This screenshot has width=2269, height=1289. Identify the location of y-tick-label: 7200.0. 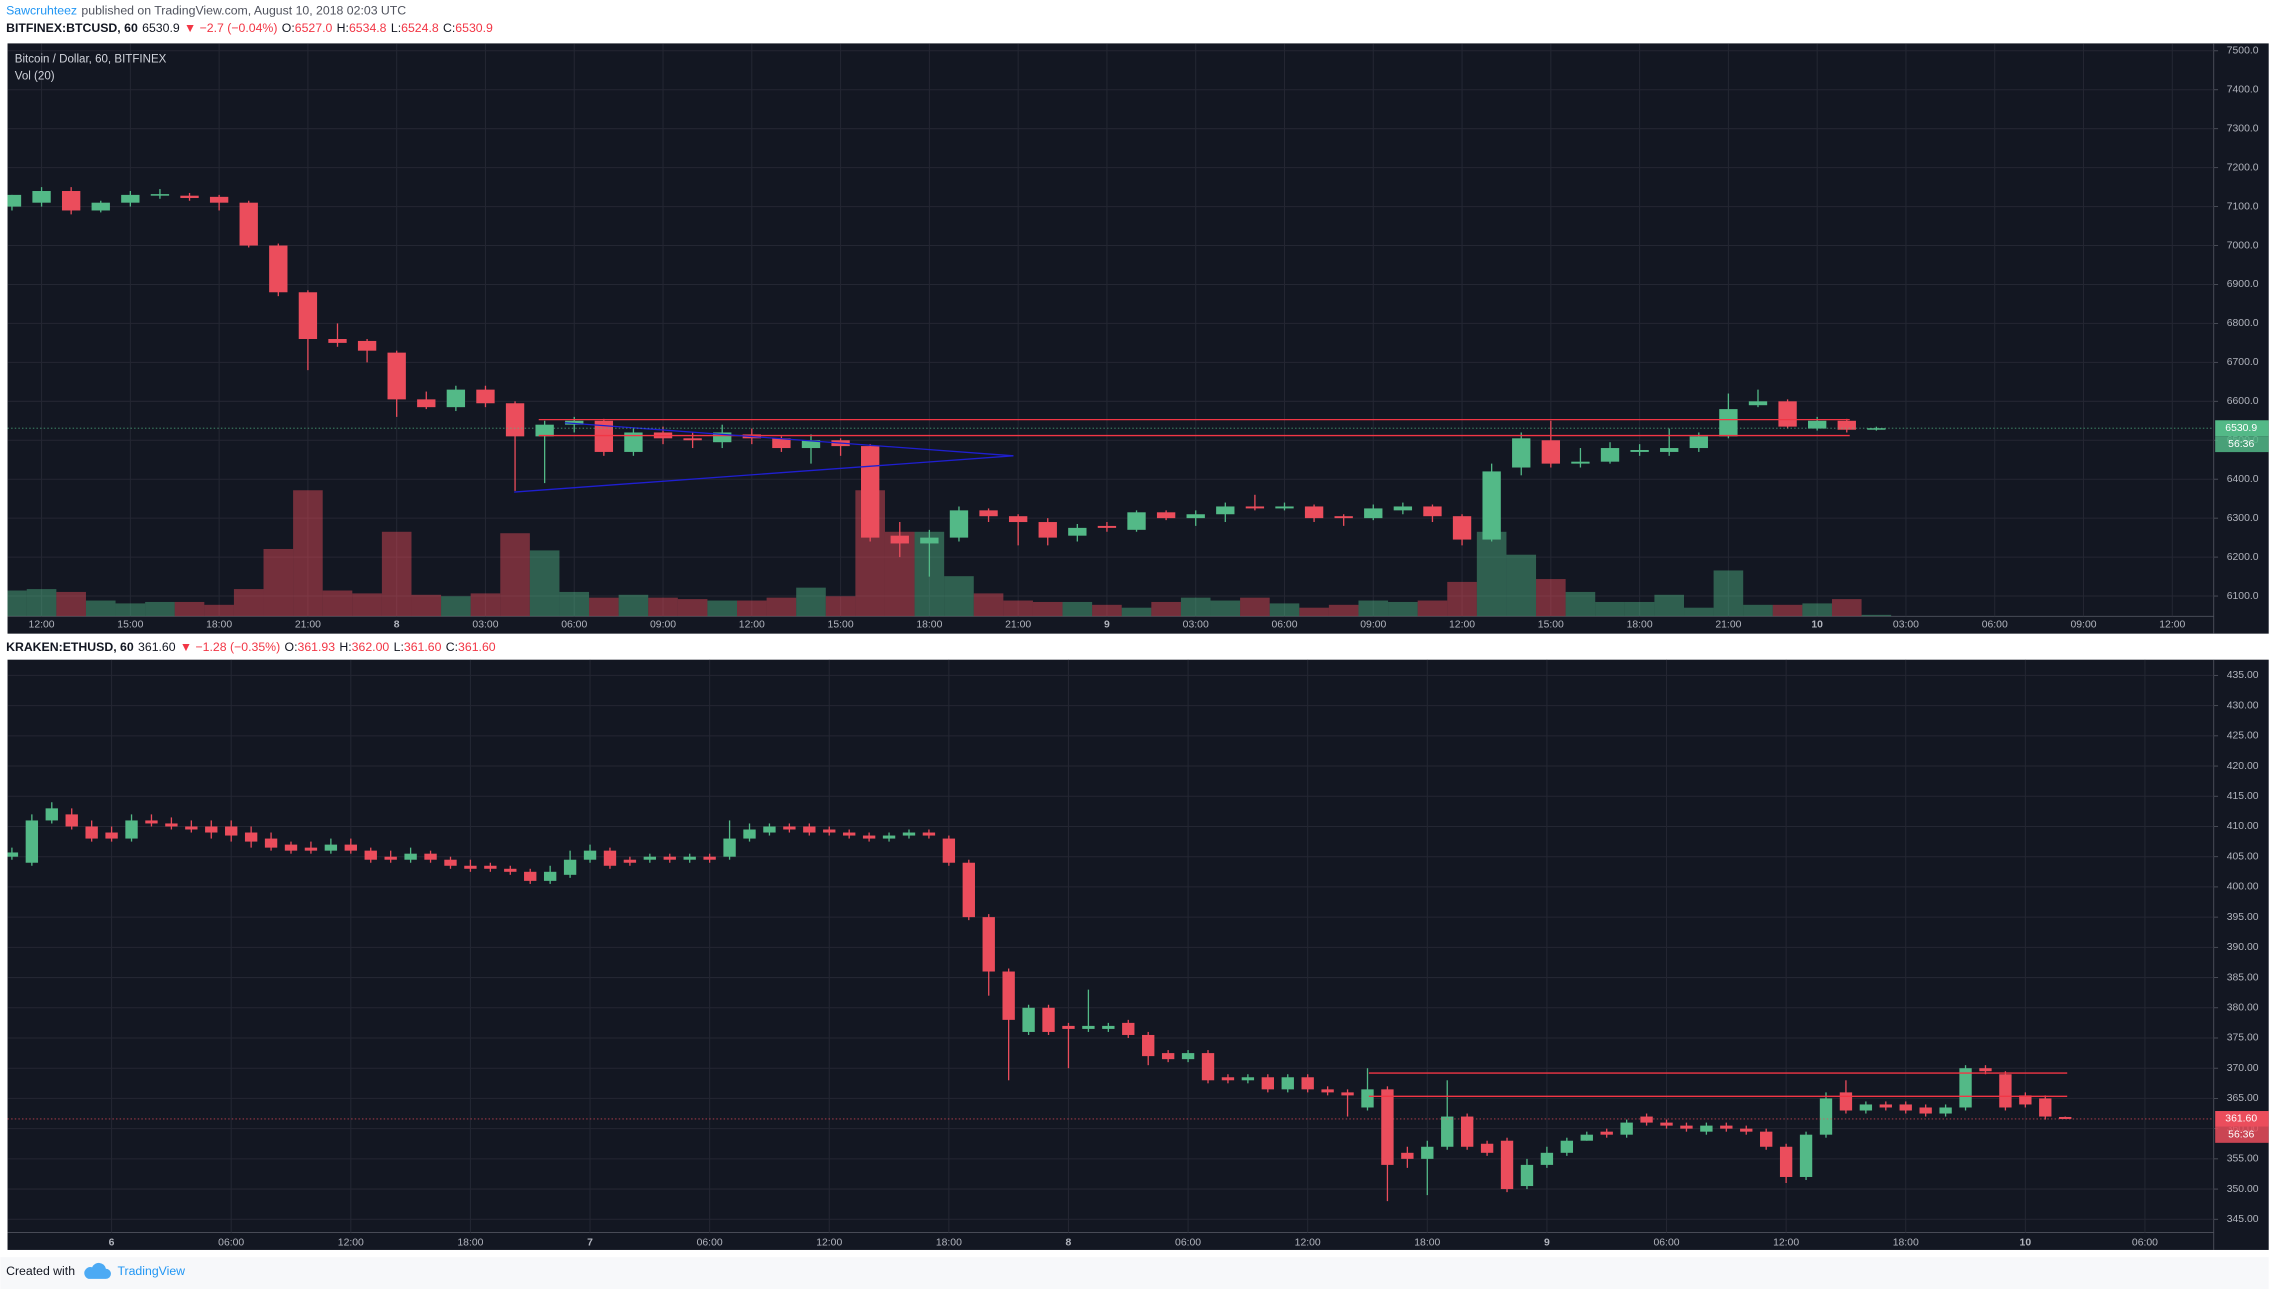
(2243, 167).